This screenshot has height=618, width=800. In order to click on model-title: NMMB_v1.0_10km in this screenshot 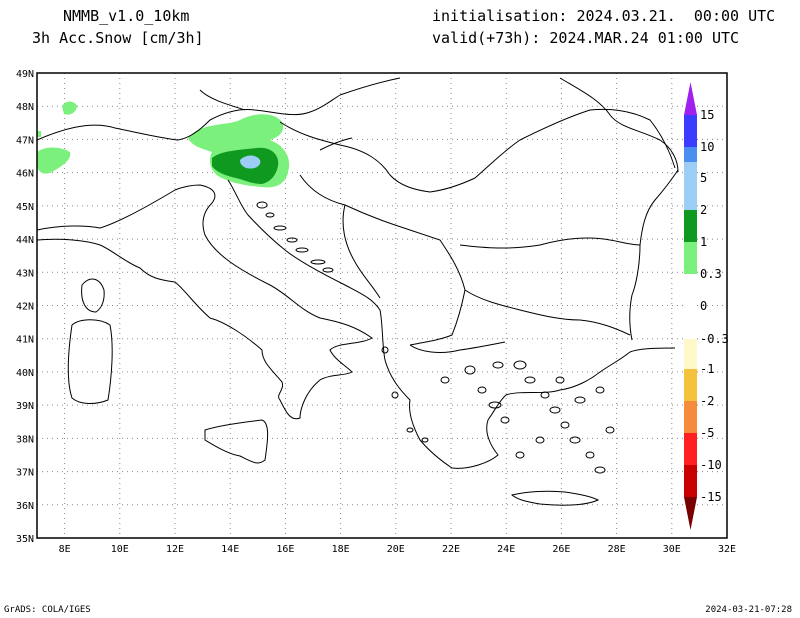, I will do `click(126, 16)`.